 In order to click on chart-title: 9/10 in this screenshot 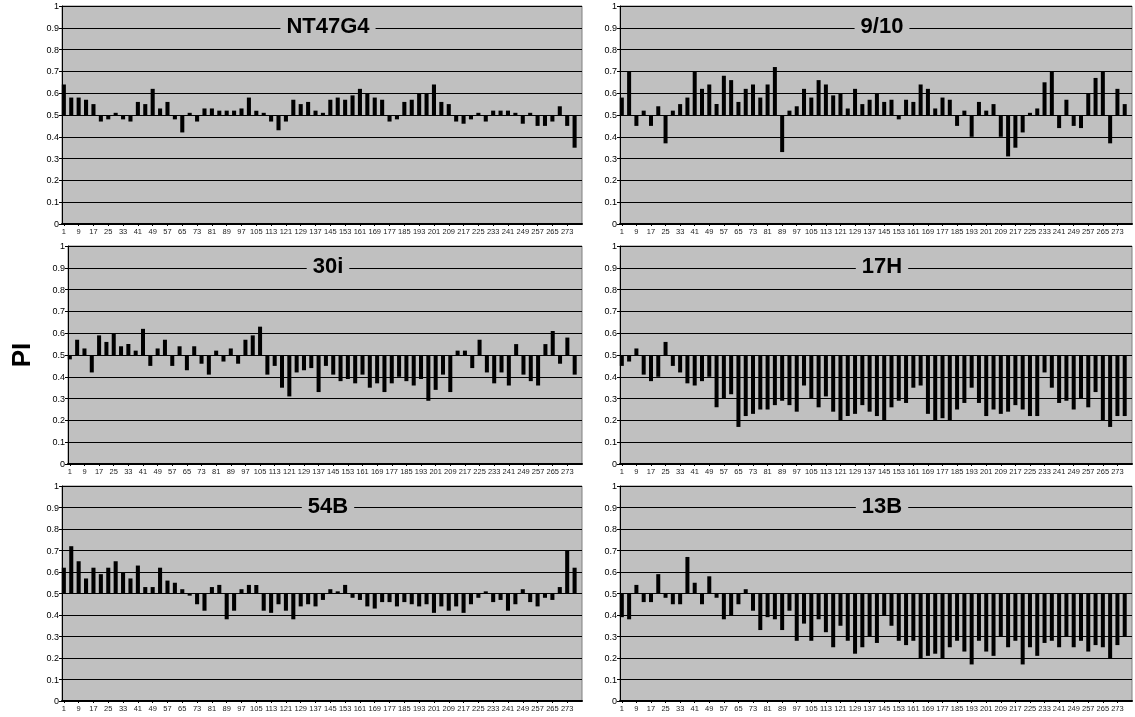, I will do `click(882, 25)`.